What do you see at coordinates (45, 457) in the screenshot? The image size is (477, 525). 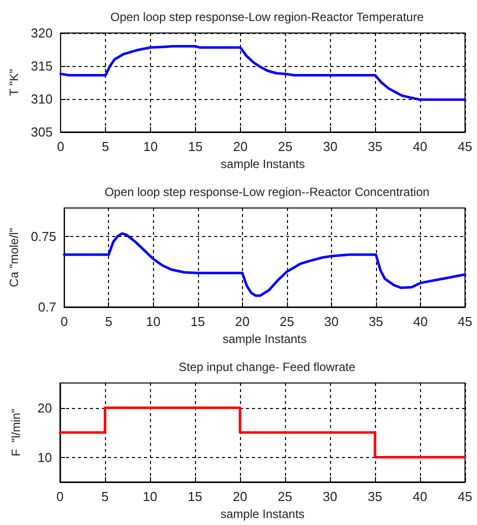 I see `y-tick-label: 10` at bounding box center [45, 457].